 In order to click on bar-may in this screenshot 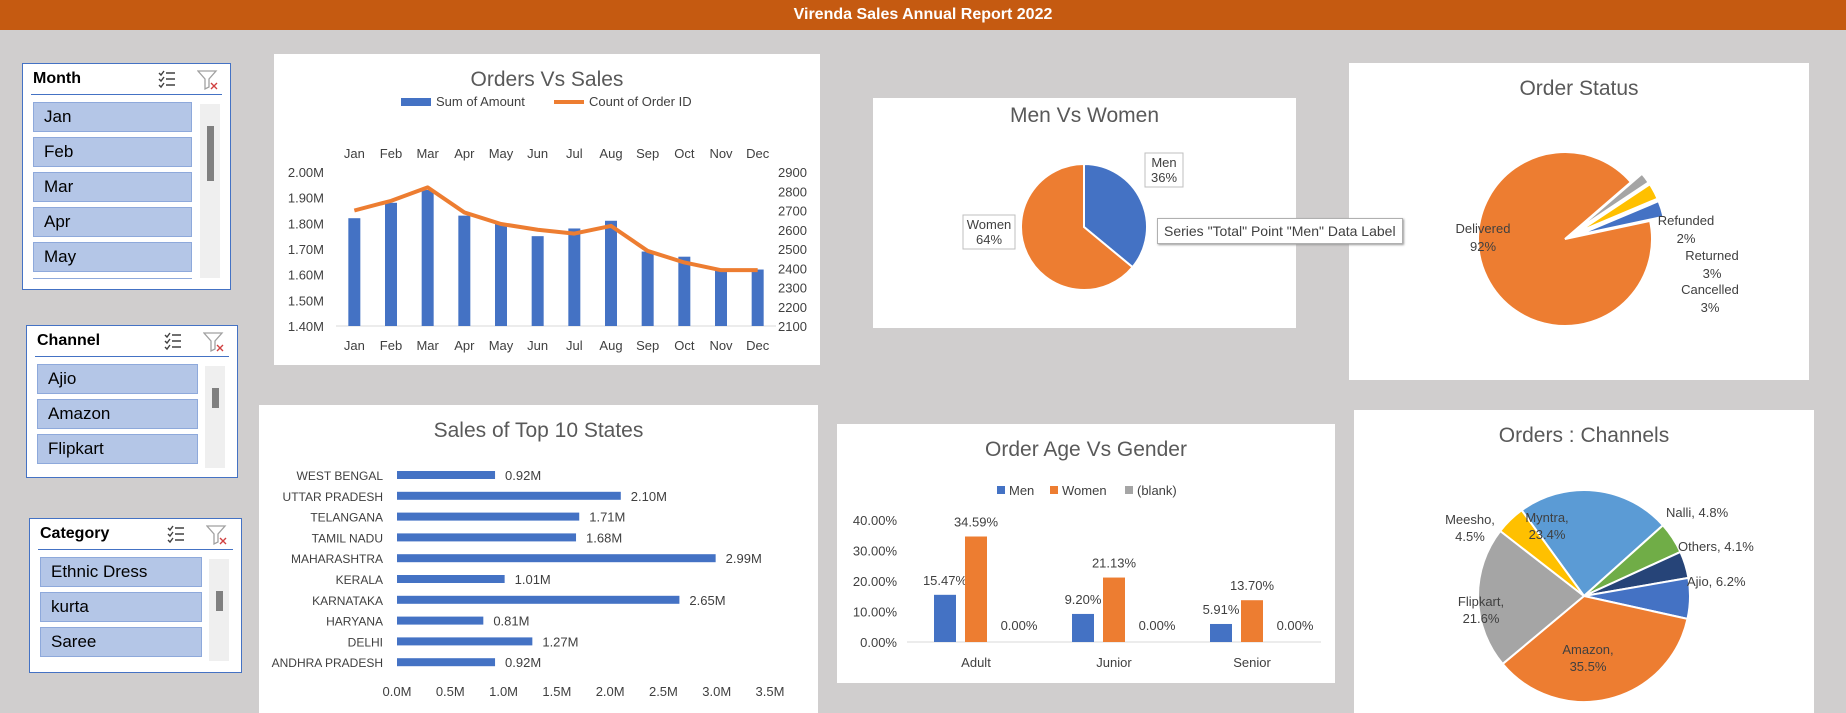, I will do `click(501, 274)`.